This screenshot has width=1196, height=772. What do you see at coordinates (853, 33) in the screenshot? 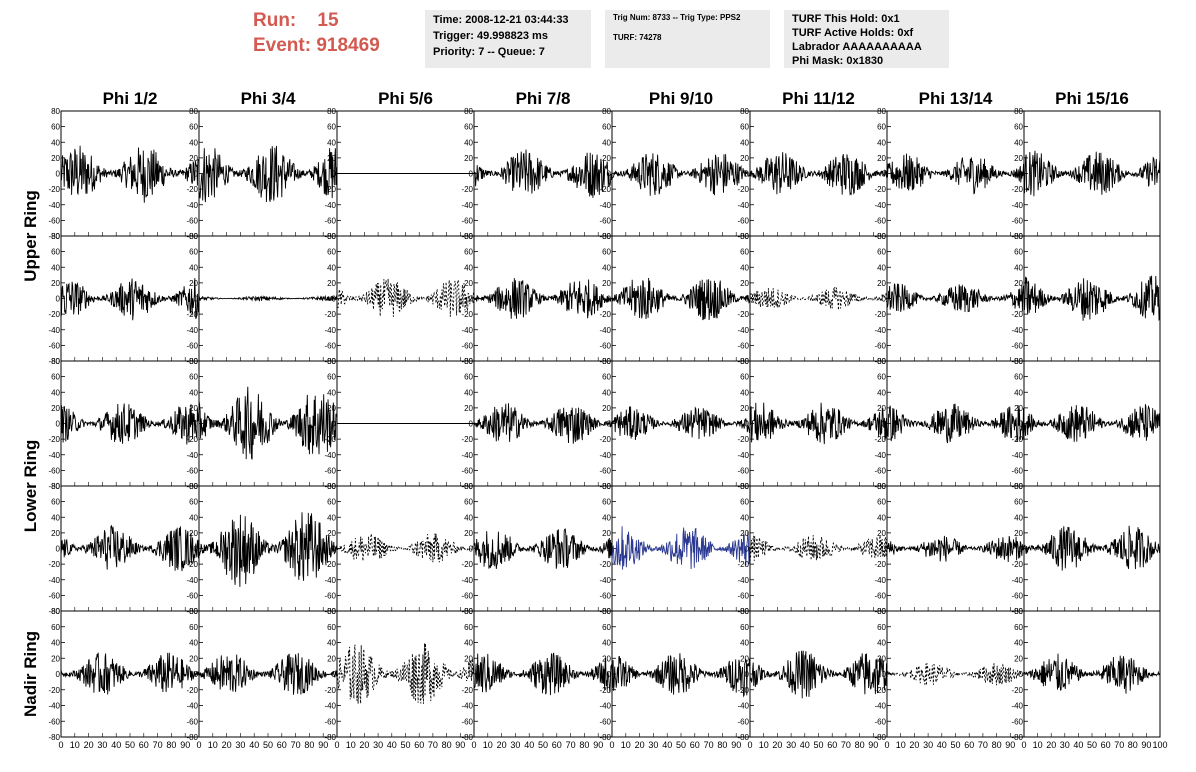
I see `turf-active-text: TURF Active Holds: 0xf` at bounding box center [853, 33].